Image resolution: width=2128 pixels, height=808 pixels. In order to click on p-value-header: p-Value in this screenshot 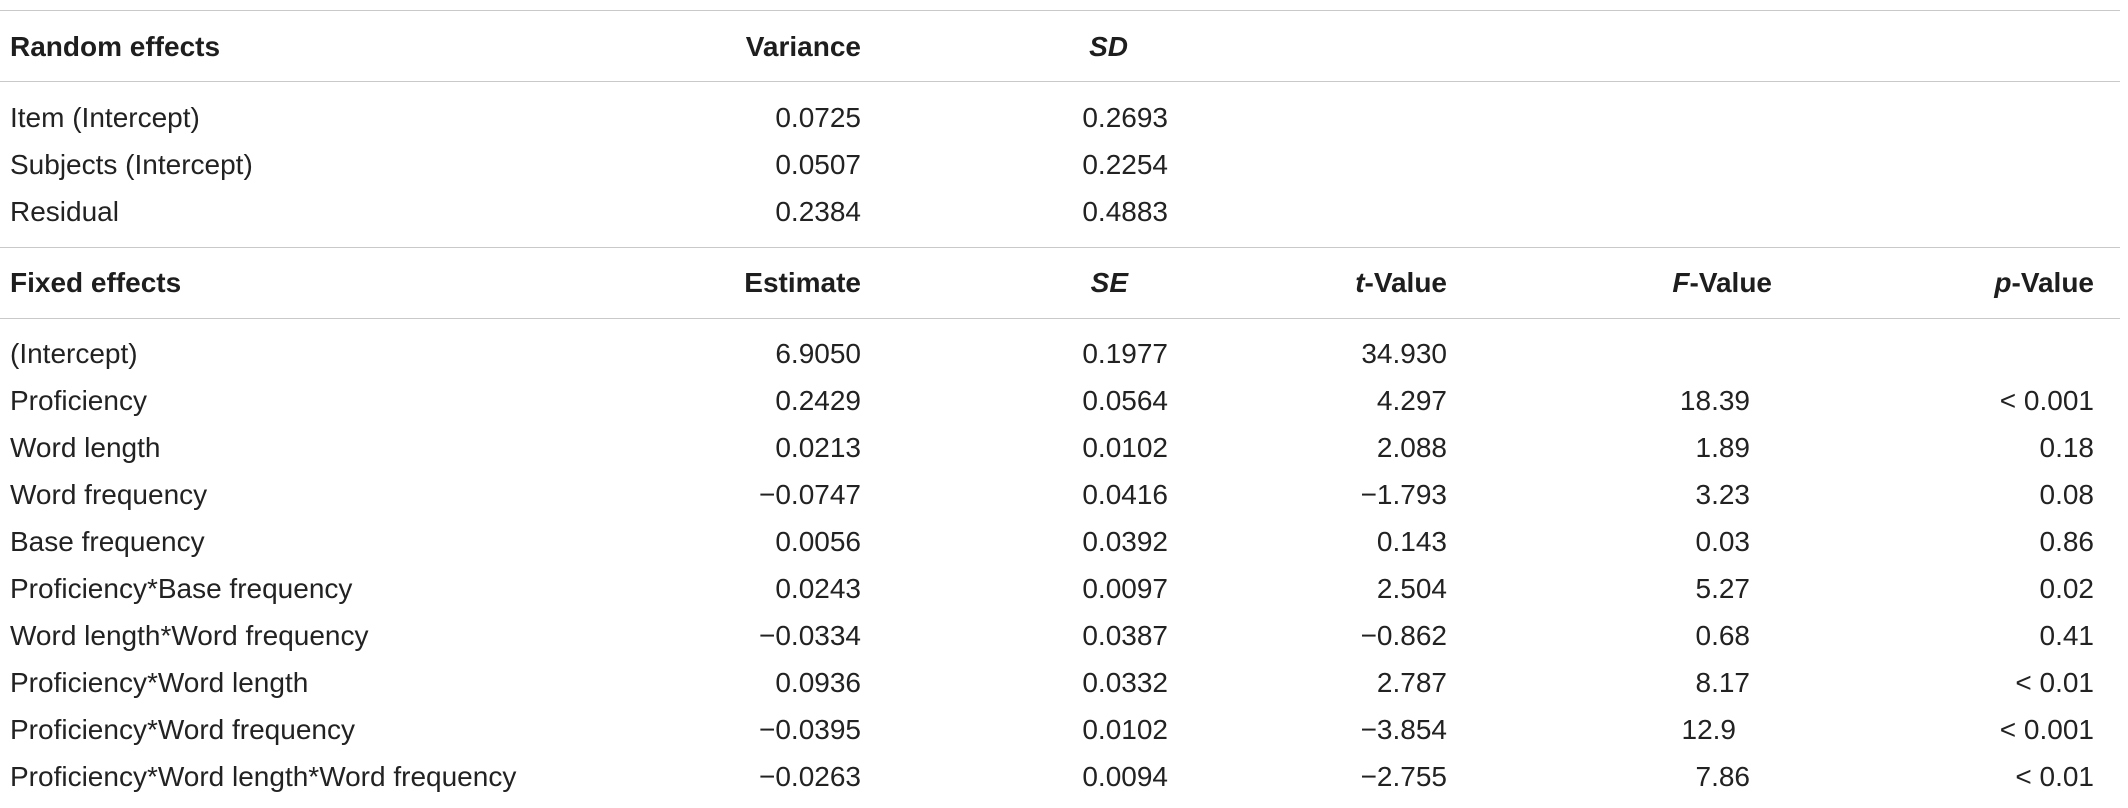, I will do `click(2044, 282)`.